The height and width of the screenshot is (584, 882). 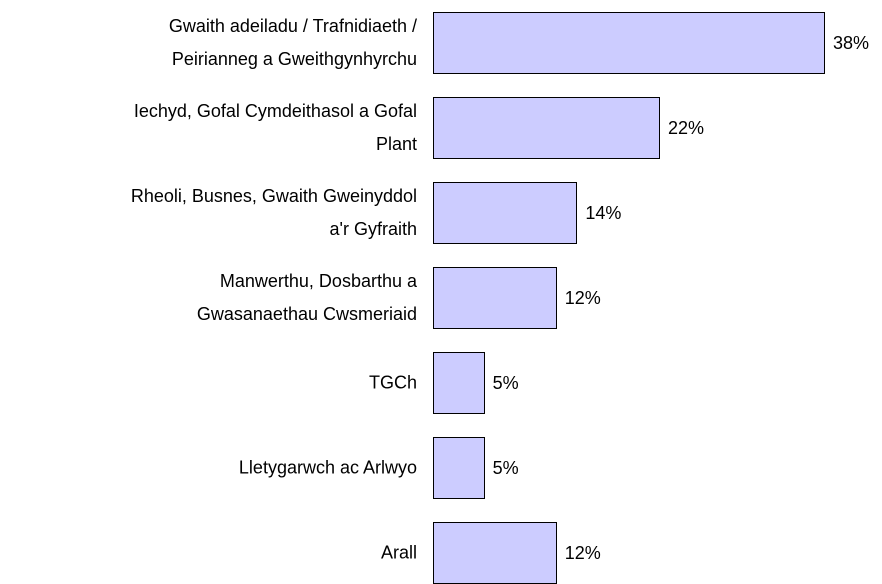 I want to click on value-label: 22%, so click(x=685, y=128).